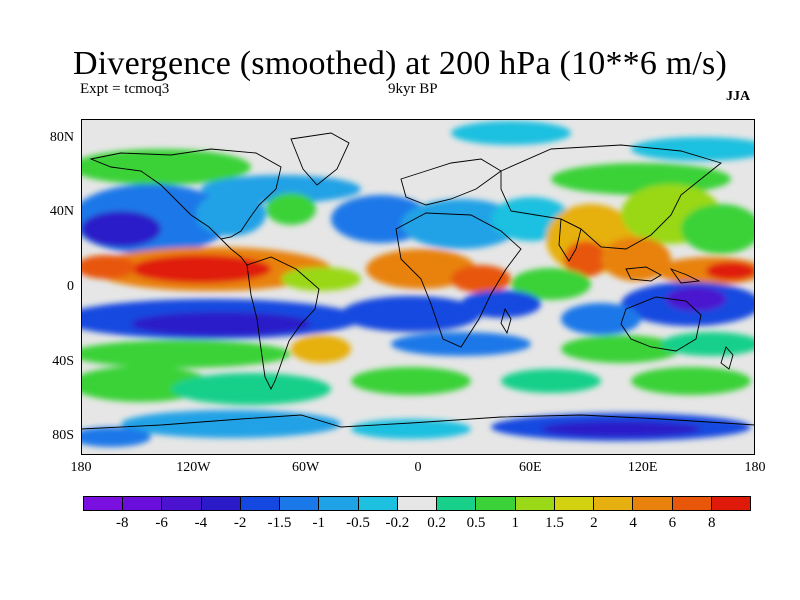 Image resolution: width=800 pixels, height=600 pixels. What do you see at coordinates (306, 467) in the screenshot?
I see `lon-label: 60W` at bounding box center [306, 467].